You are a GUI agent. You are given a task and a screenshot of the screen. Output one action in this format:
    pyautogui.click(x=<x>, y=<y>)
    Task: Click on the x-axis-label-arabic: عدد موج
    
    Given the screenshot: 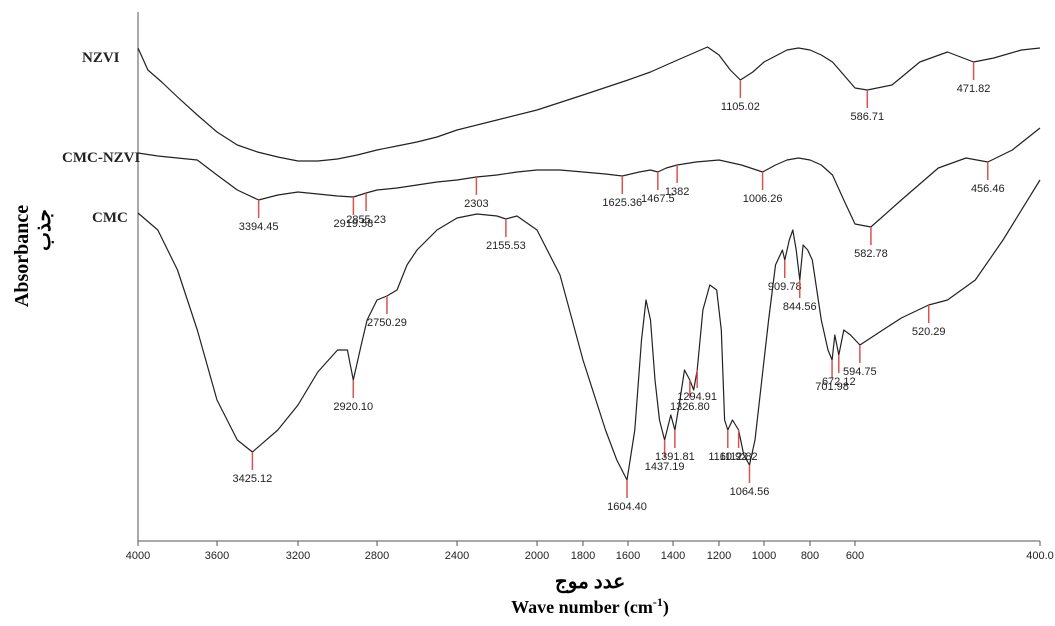 What is the action you would take?
    pyautogui.click(x=590, y=582)
    